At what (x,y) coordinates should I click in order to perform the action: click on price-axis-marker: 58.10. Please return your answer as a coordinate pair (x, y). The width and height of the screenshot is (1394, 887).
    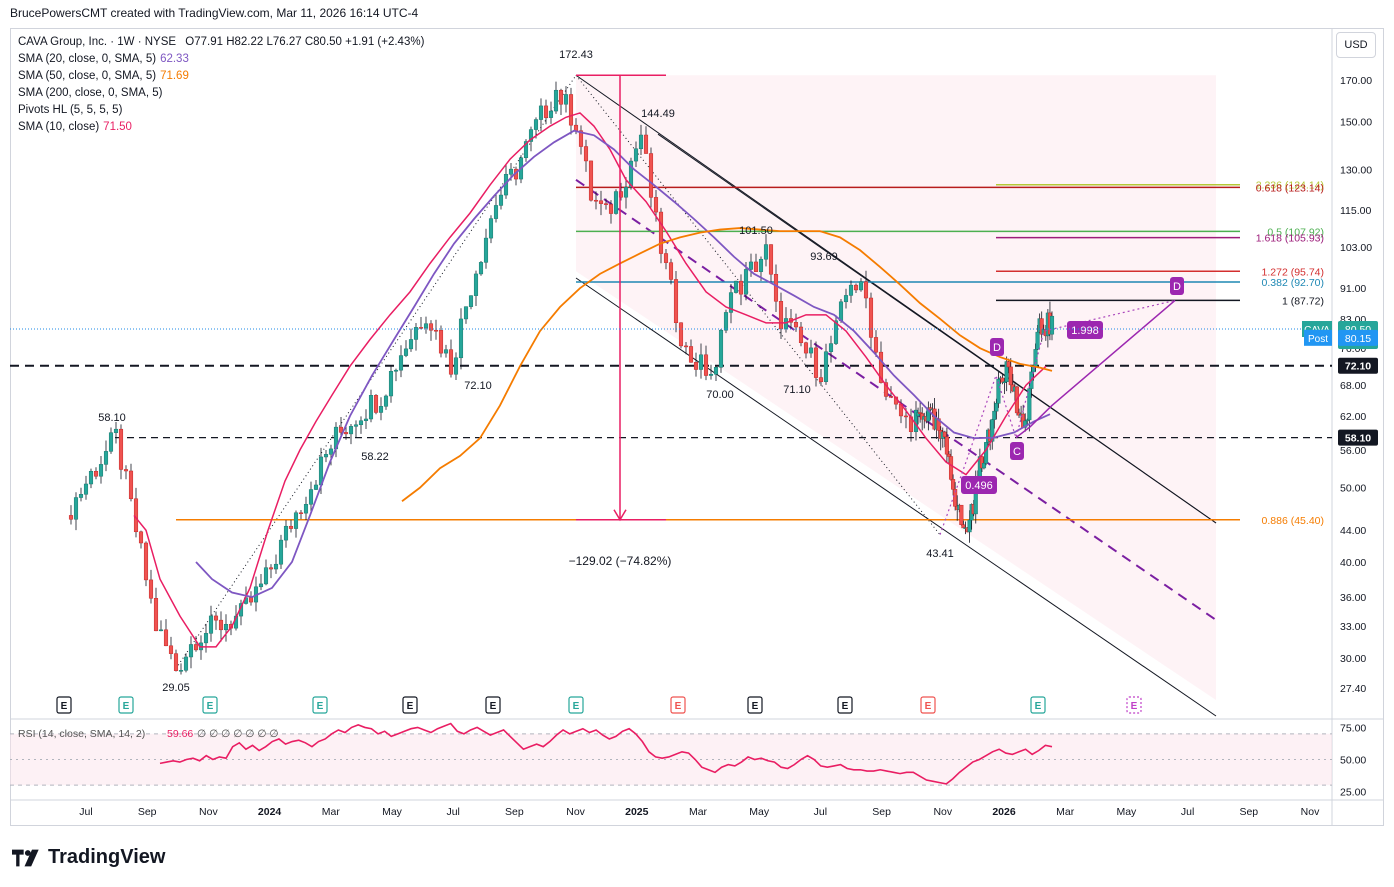
    Looking at the image, I should click on (1358, 437).